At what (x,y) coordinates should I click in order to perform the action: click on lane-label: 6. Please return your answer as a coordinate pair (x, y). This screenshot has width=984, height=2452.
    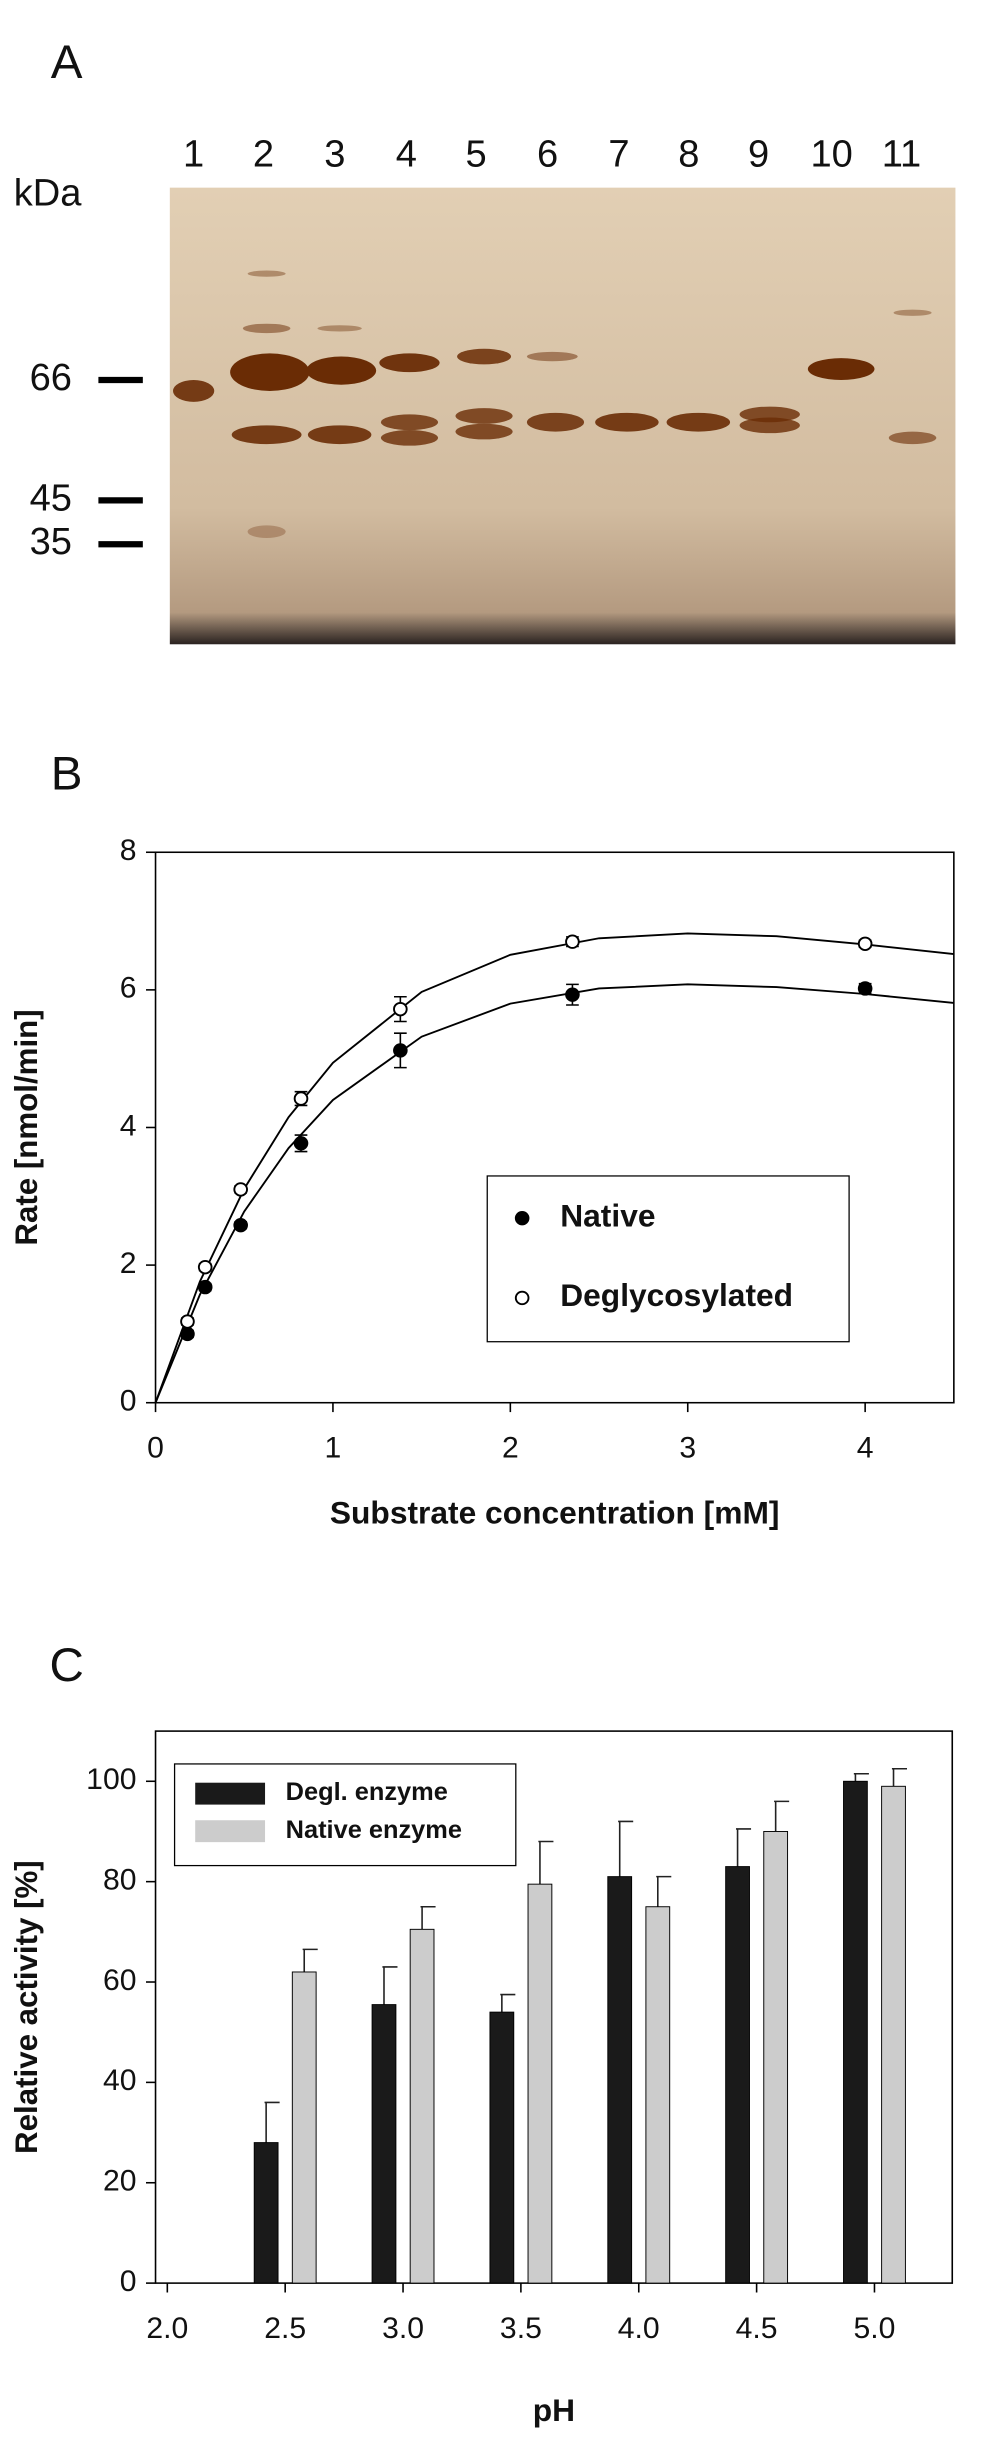
    Looking at the image, I should click on (547, 155).